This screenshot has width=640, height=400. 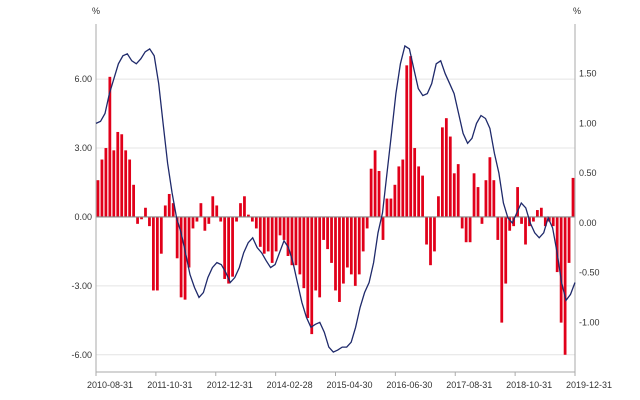 I want to click on left-tick-label: 6.00, so click(x=83, y=79).